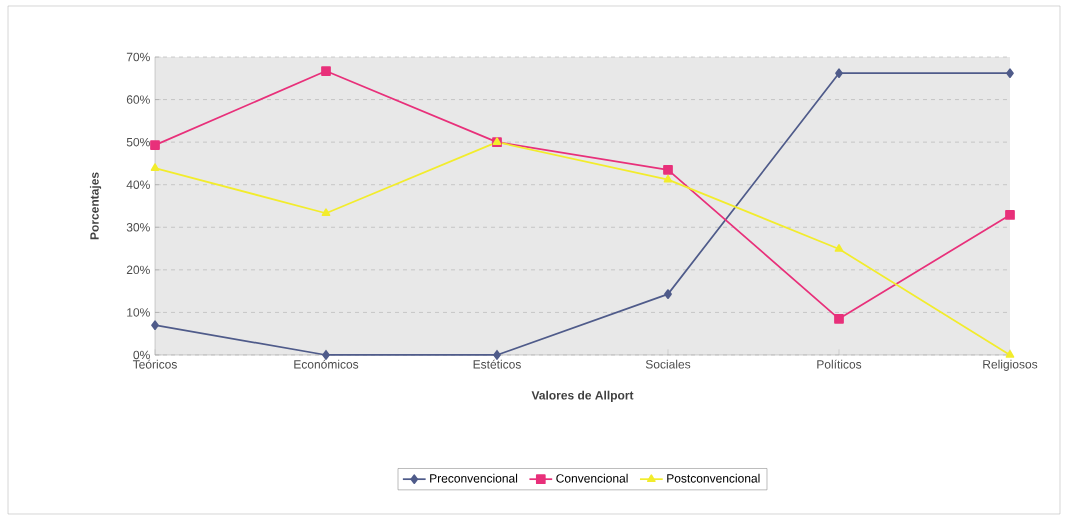 The image size is (1068, 520). I want to click on y-tick-label: 40%, so click(138, 184).